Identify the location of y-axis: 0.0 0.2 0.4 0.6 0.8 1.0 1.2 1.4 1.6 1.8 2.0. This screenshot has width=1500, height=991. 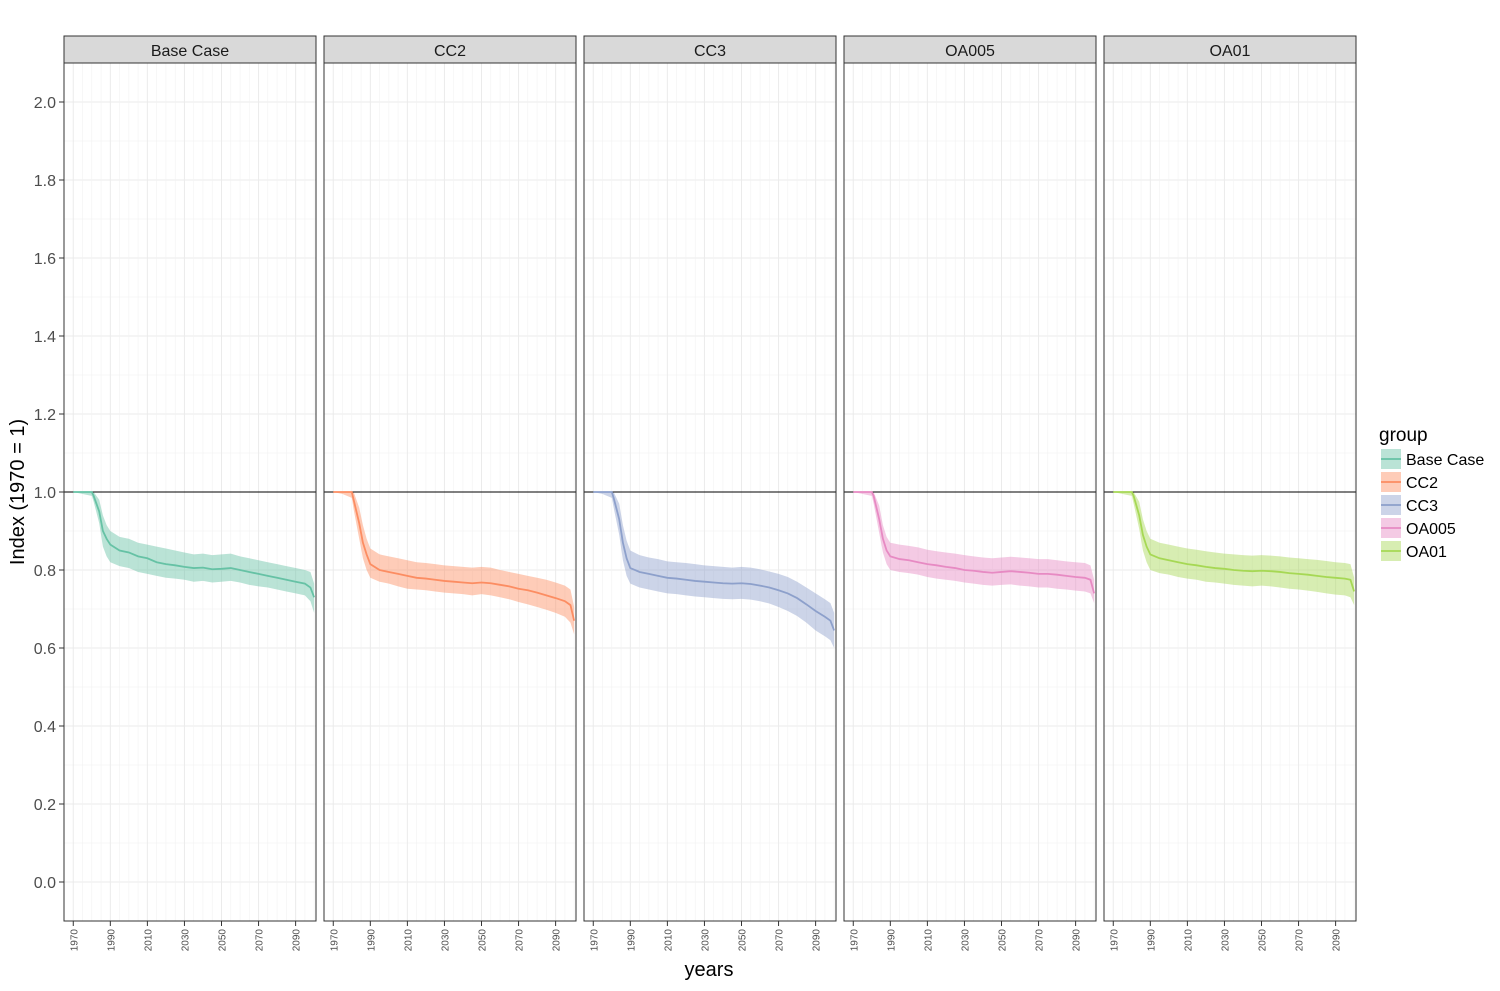
(49, 493).